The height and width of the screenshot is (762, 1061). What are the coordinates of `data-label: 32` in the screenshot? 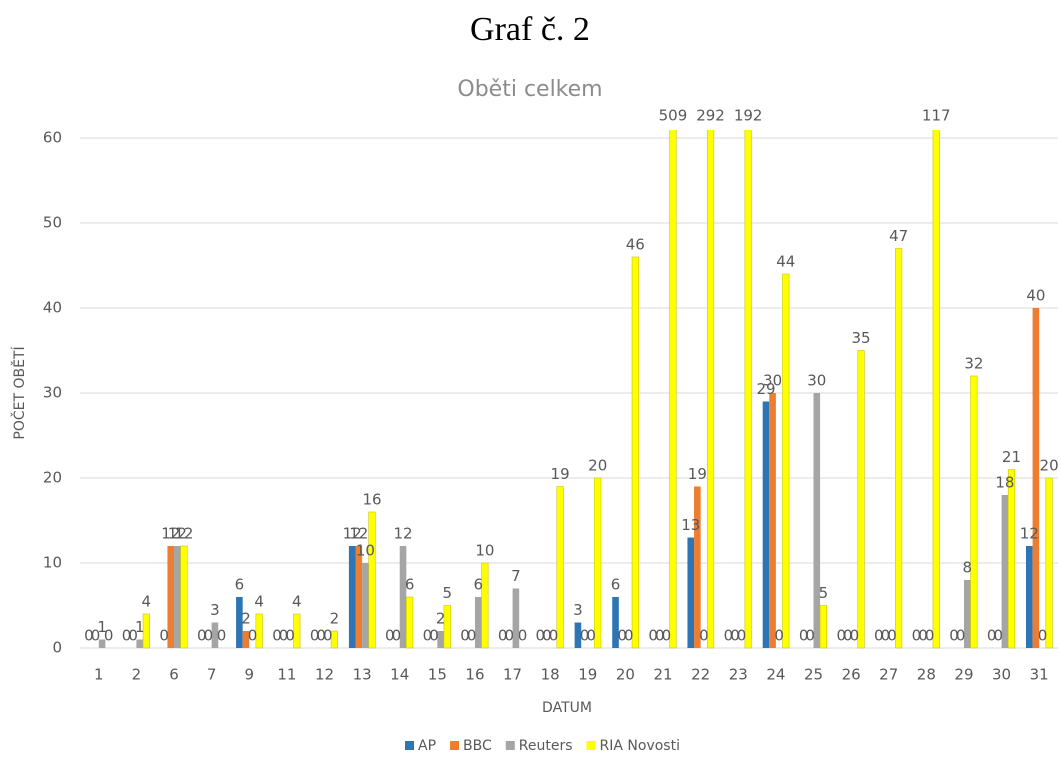 It's located at (973, 364).